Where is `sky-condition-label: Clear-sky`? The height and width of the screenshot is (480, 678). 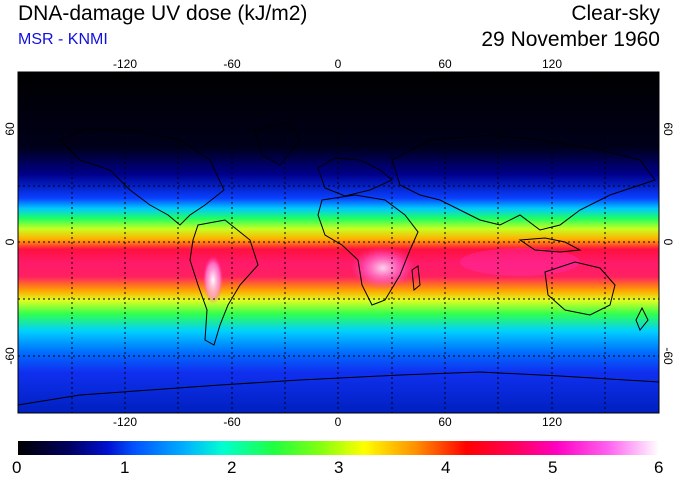 sky-condition-label: Clear-sky is located at coordinates (615, 13).